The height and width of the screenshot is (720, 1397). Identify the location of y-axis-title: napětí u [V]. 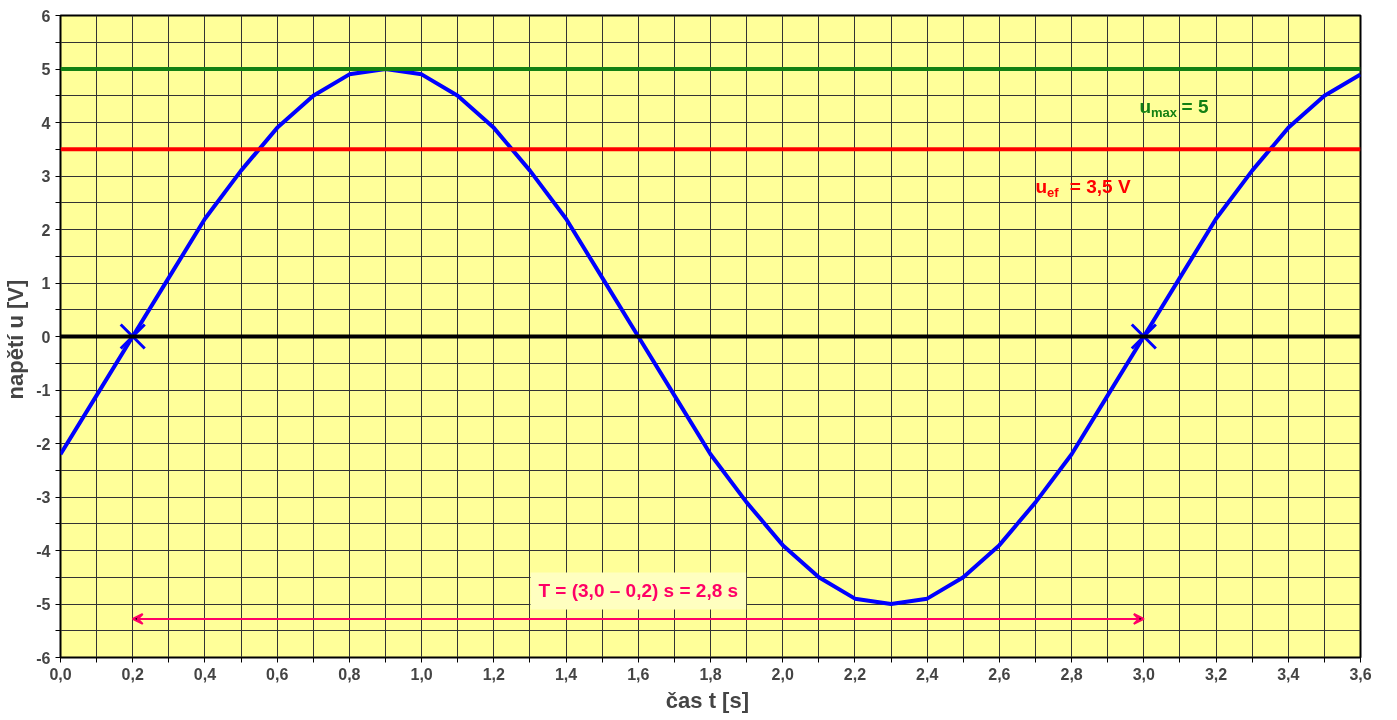
(16, 339).